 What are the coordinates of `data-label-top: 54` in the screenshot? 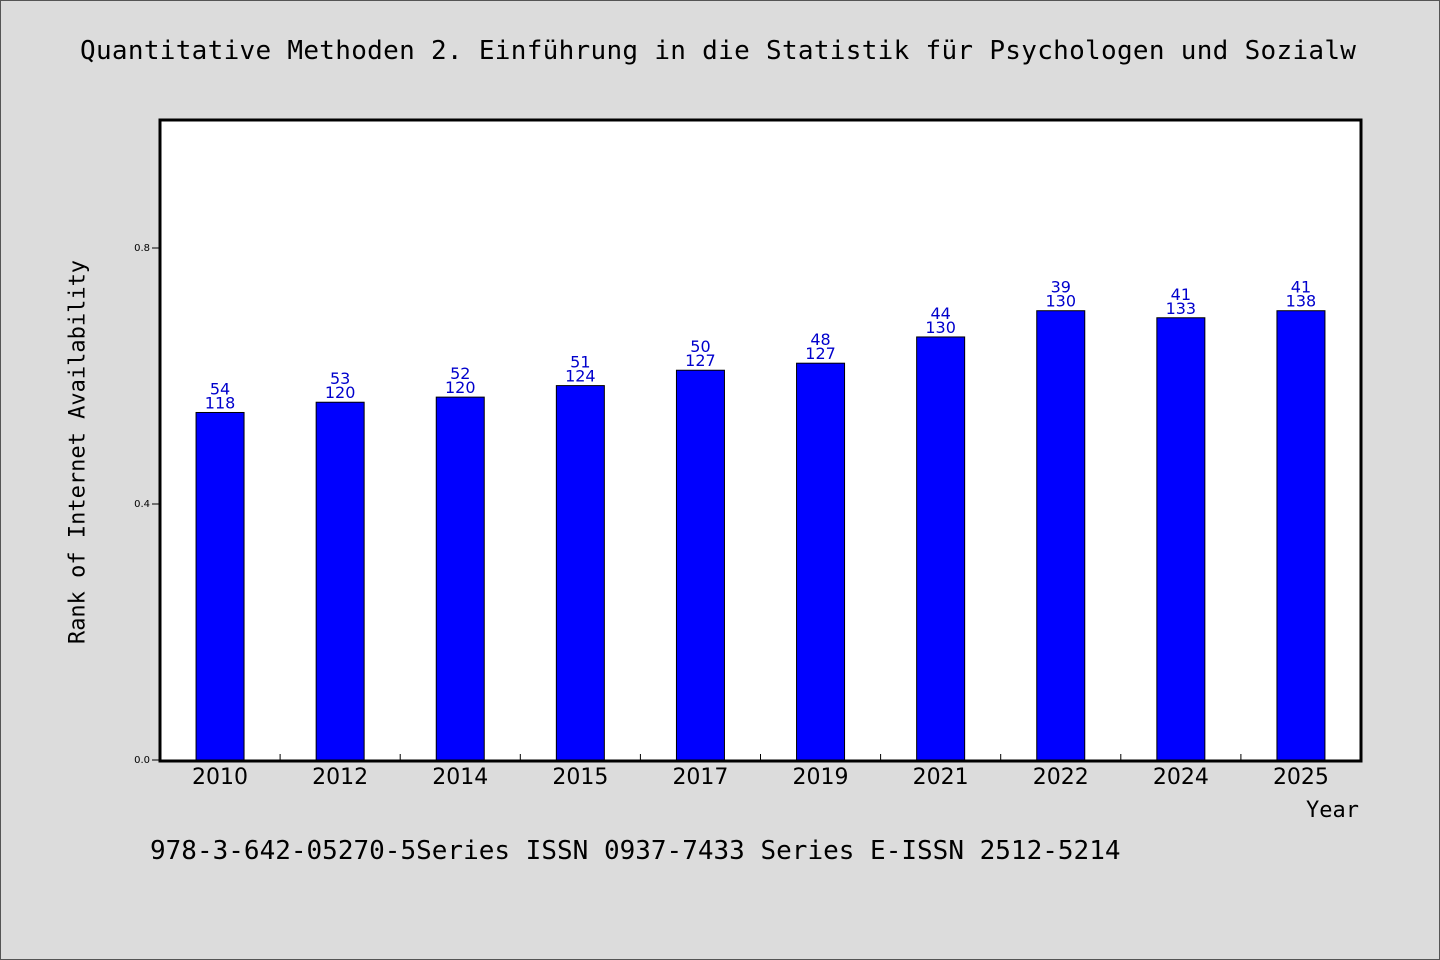 It's located at (220, 388).